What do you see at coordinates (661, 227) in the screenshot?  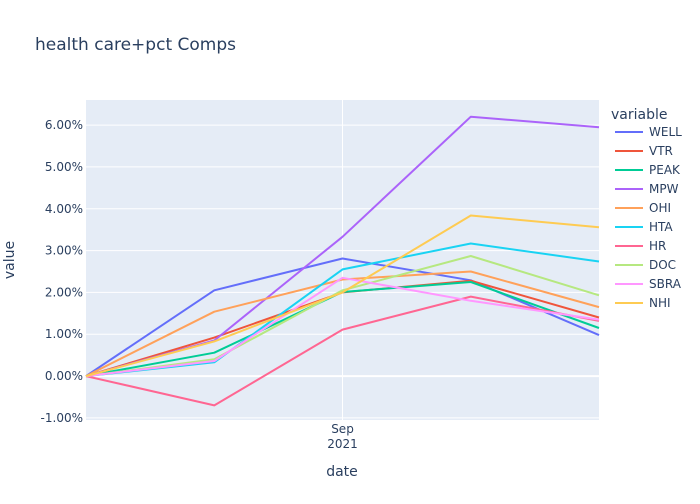 I see `legend-label-hta: HTA` at bounding box center [661, 227].